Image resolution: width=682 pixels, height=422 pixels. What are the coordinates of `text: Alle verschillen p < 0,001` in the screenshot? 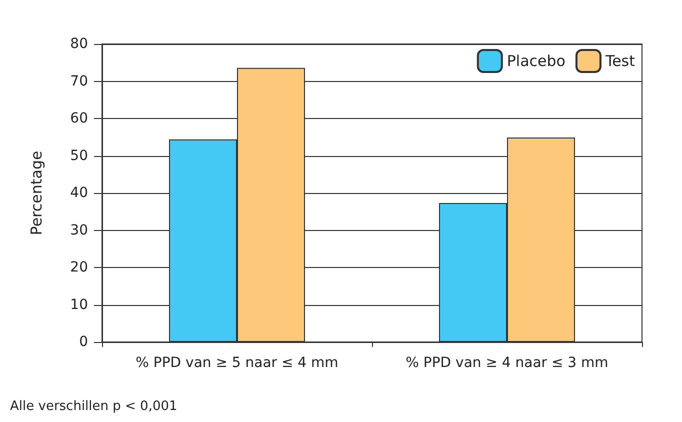 It's located at (94, 406).